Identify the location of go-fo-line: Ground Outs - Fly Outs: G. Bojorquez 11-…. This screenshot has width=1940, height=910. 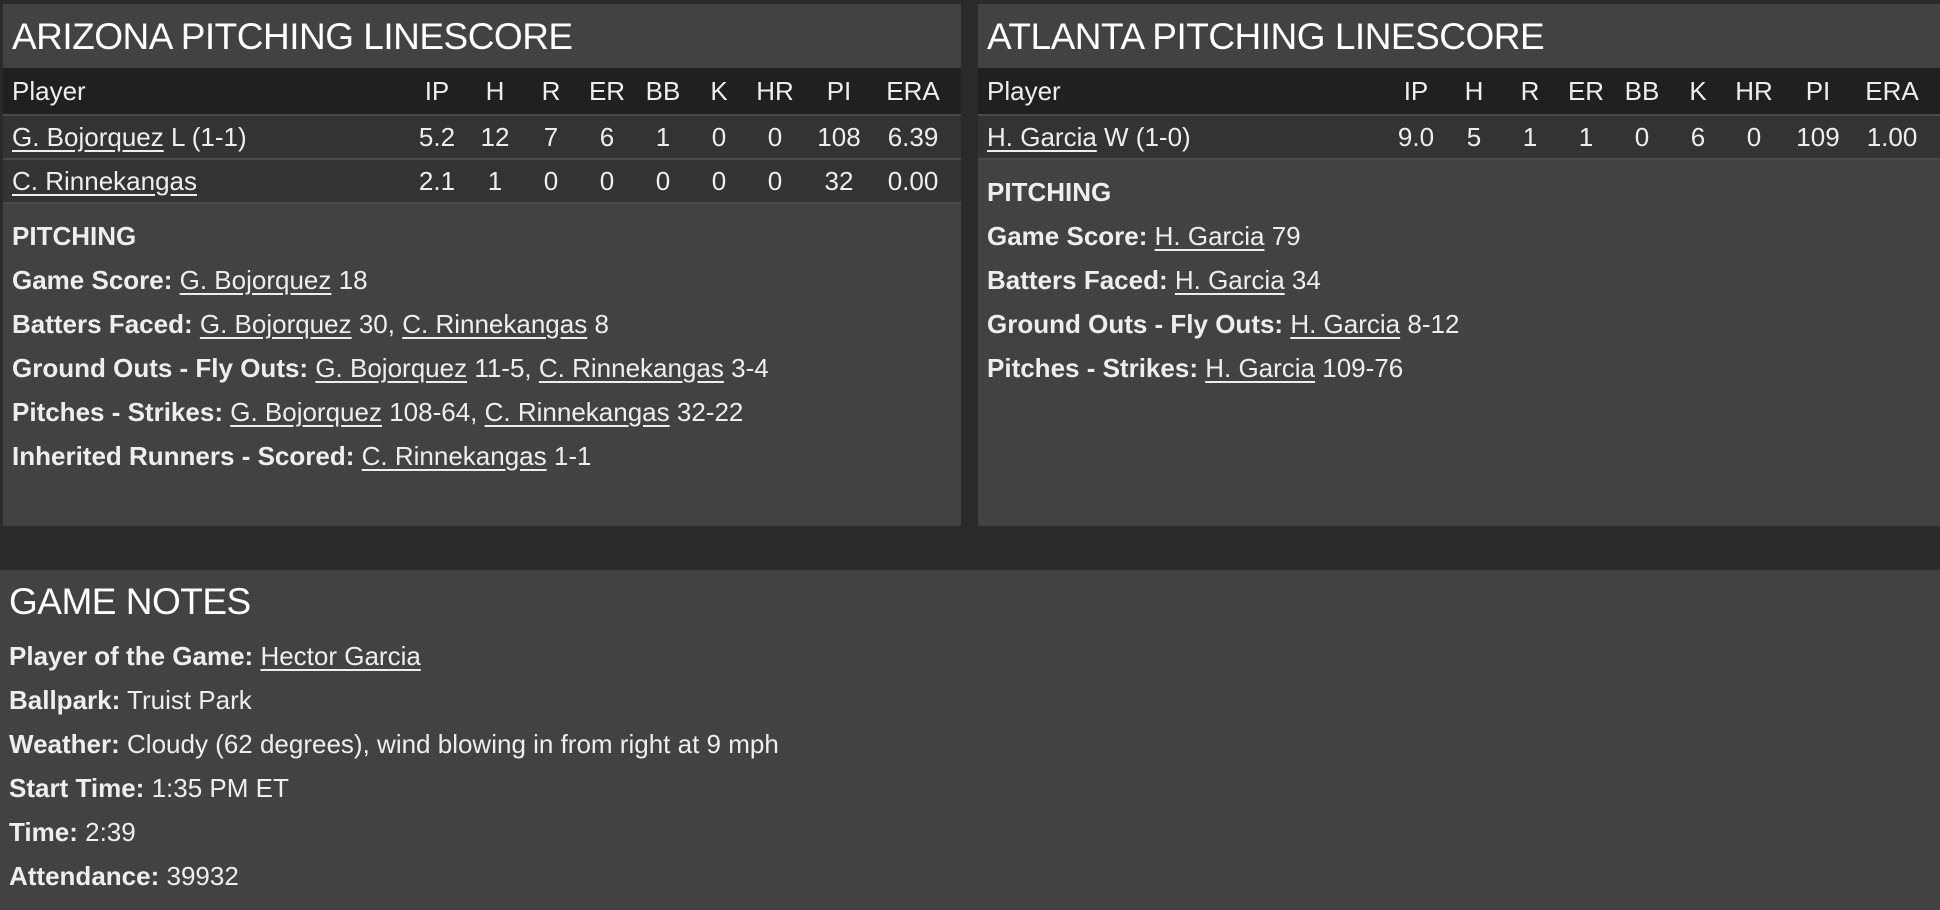
(482, 368).